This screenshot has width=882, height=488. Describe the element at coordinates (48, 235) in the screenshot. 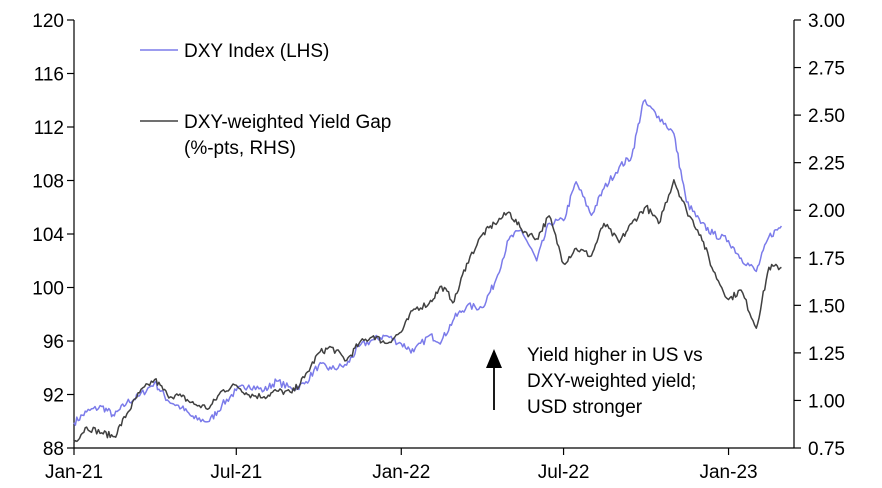

I see `left-tick-label: 104` at that location.